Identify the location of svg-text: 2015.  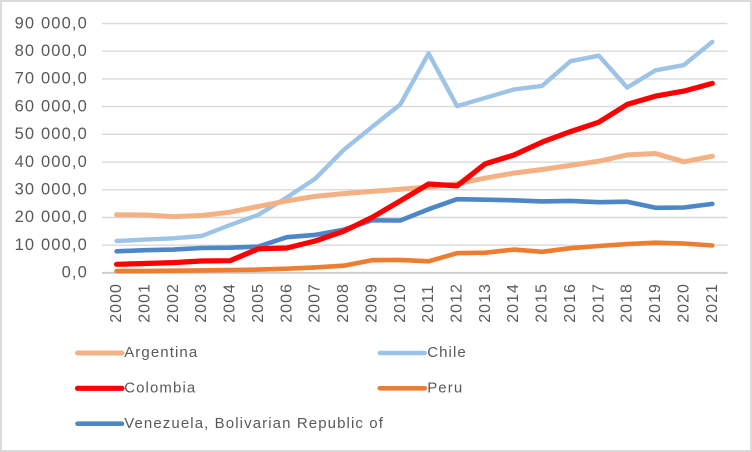
(542, 303).